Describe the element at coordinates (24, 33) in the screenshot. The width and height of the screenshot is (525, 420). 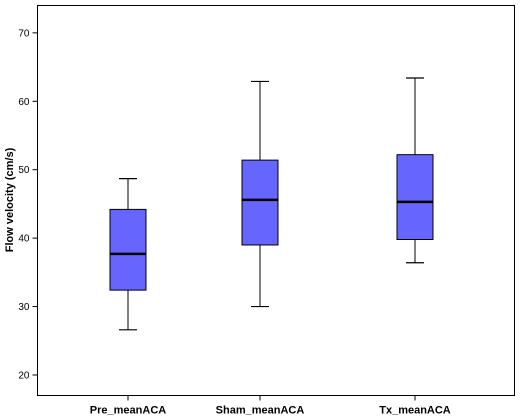
I see `y-tick-label: 70` at that location.